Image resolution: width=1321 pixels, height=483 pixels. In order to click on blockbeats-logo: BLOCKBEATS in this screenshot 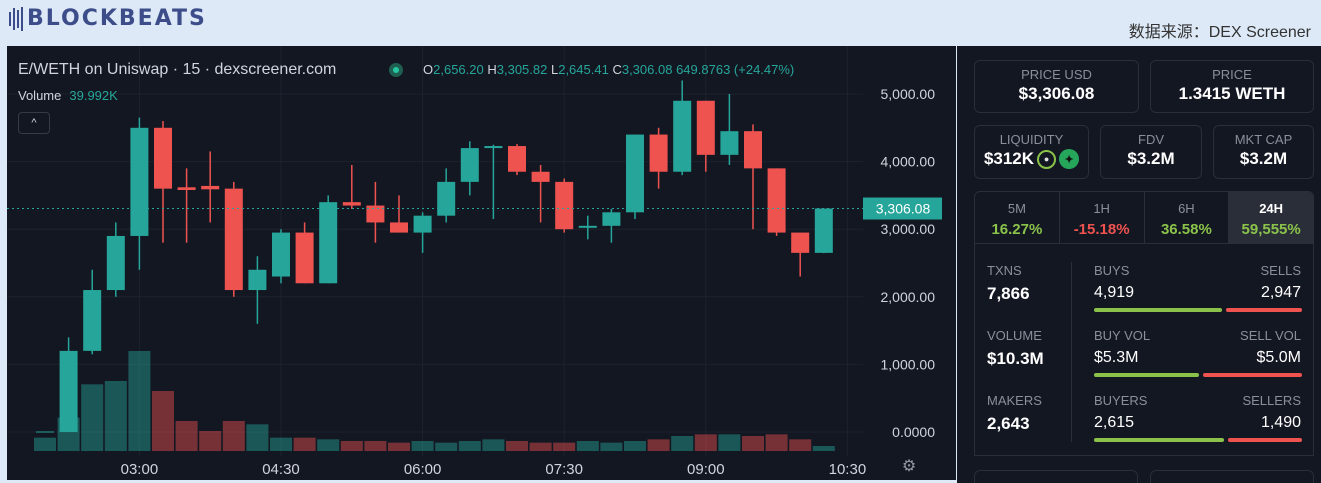, I will do `click(108, 18)`.